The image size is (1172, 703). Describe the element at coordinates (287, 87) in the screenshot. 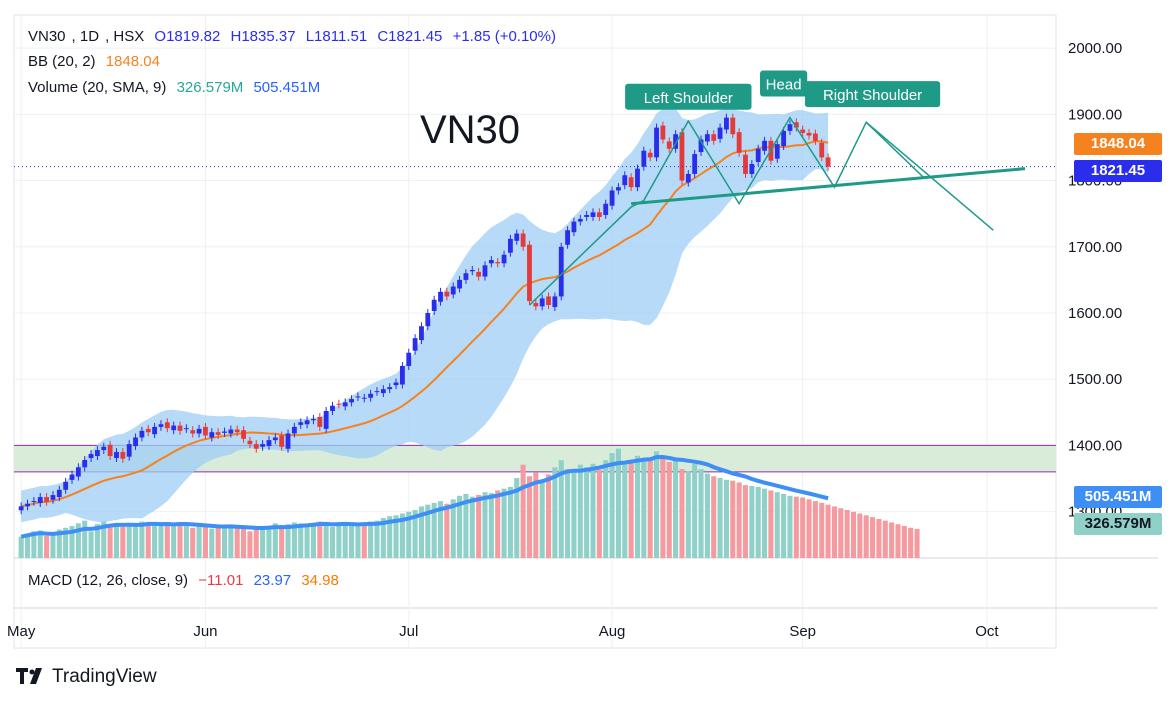

I see `volume-sma-value: 505.451M` at that location.